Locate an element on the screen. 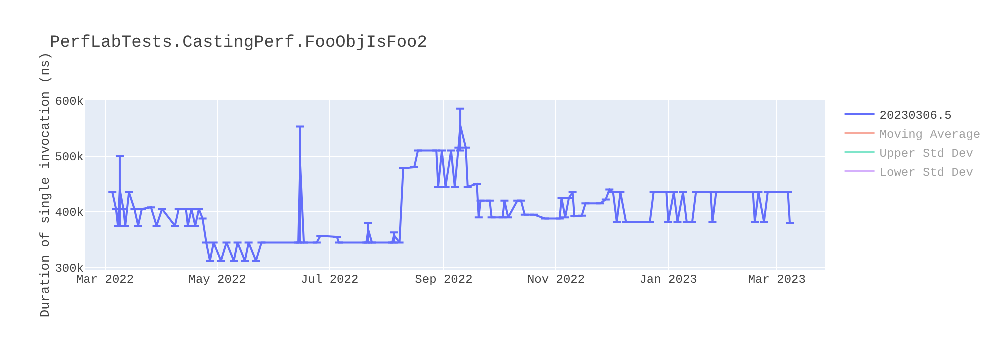 This screenshot has height=350, width=1000. x-tick-label: Sep 2022 is located at coordinates (444, 280).